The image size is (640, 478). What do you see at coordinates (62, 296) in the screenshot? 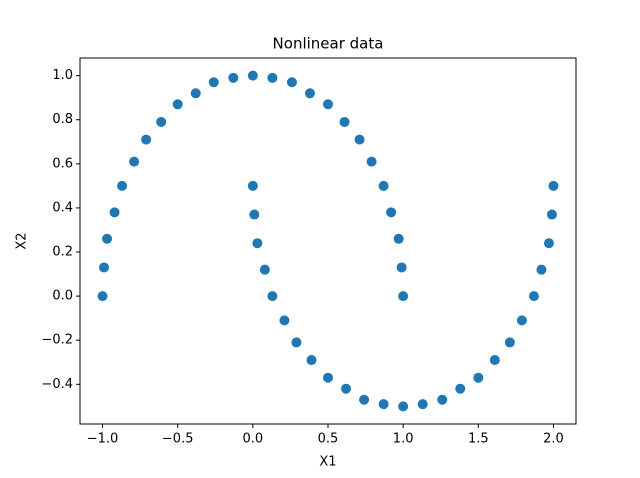
I see `y-tick-label: 0.0` at bounding box center [62, 296].